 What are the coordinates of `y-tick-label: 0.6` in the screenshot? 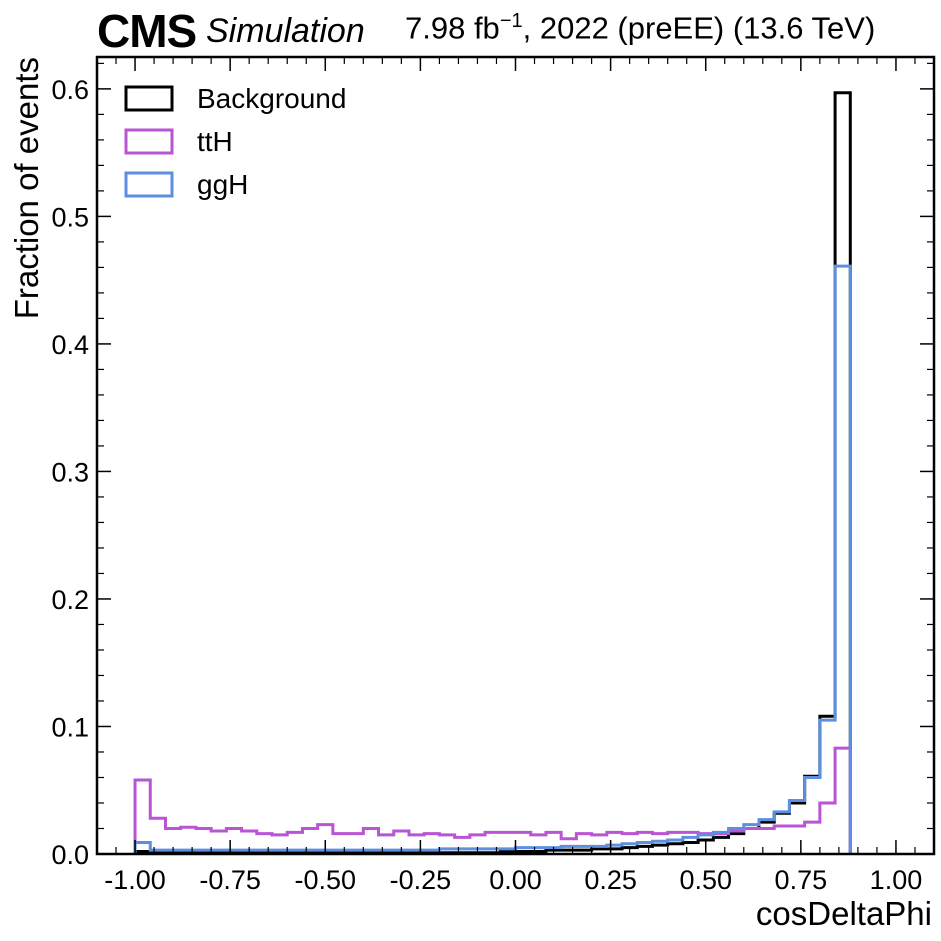 It's located at (70, 90).